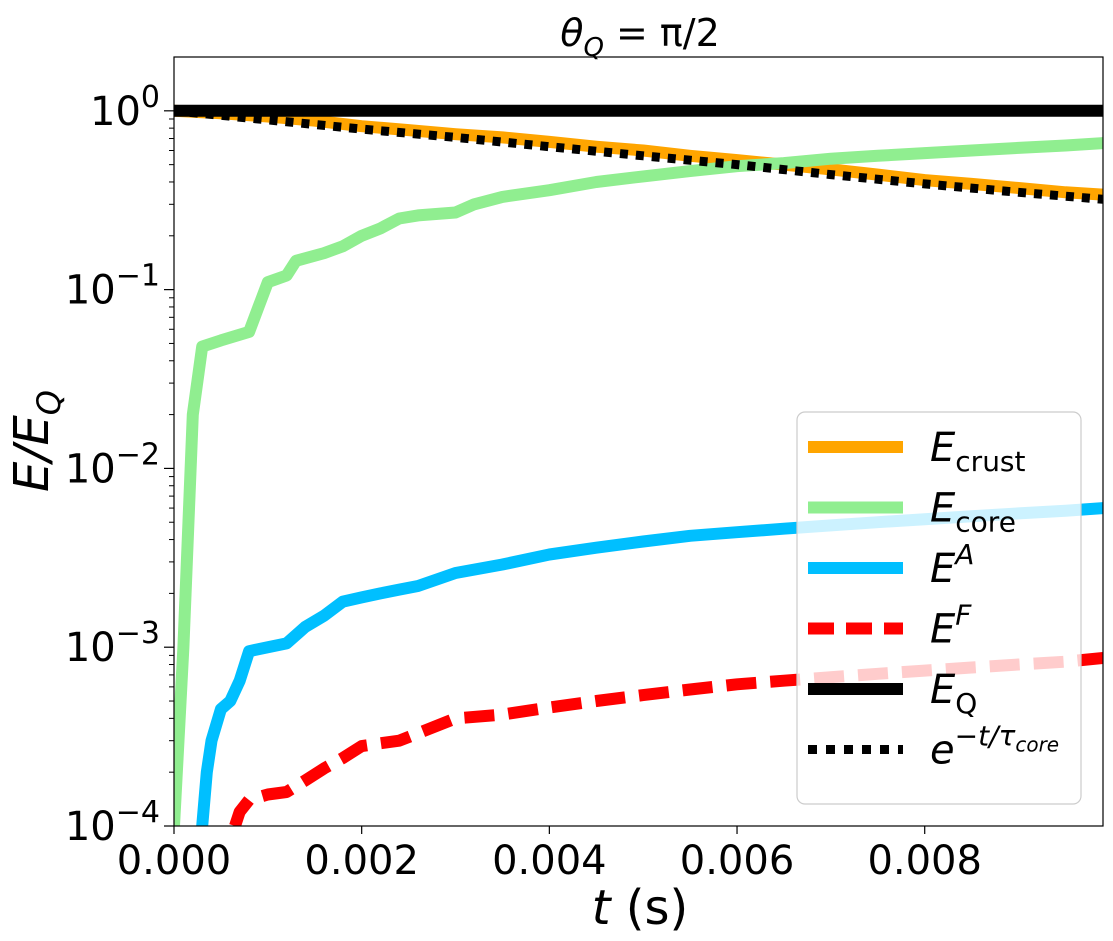 The height and width of the screenshot is (941, 1113). Describe the element at coordinates (638, 155) in the screenshot. I see `series-line-e-t-core` at that location.